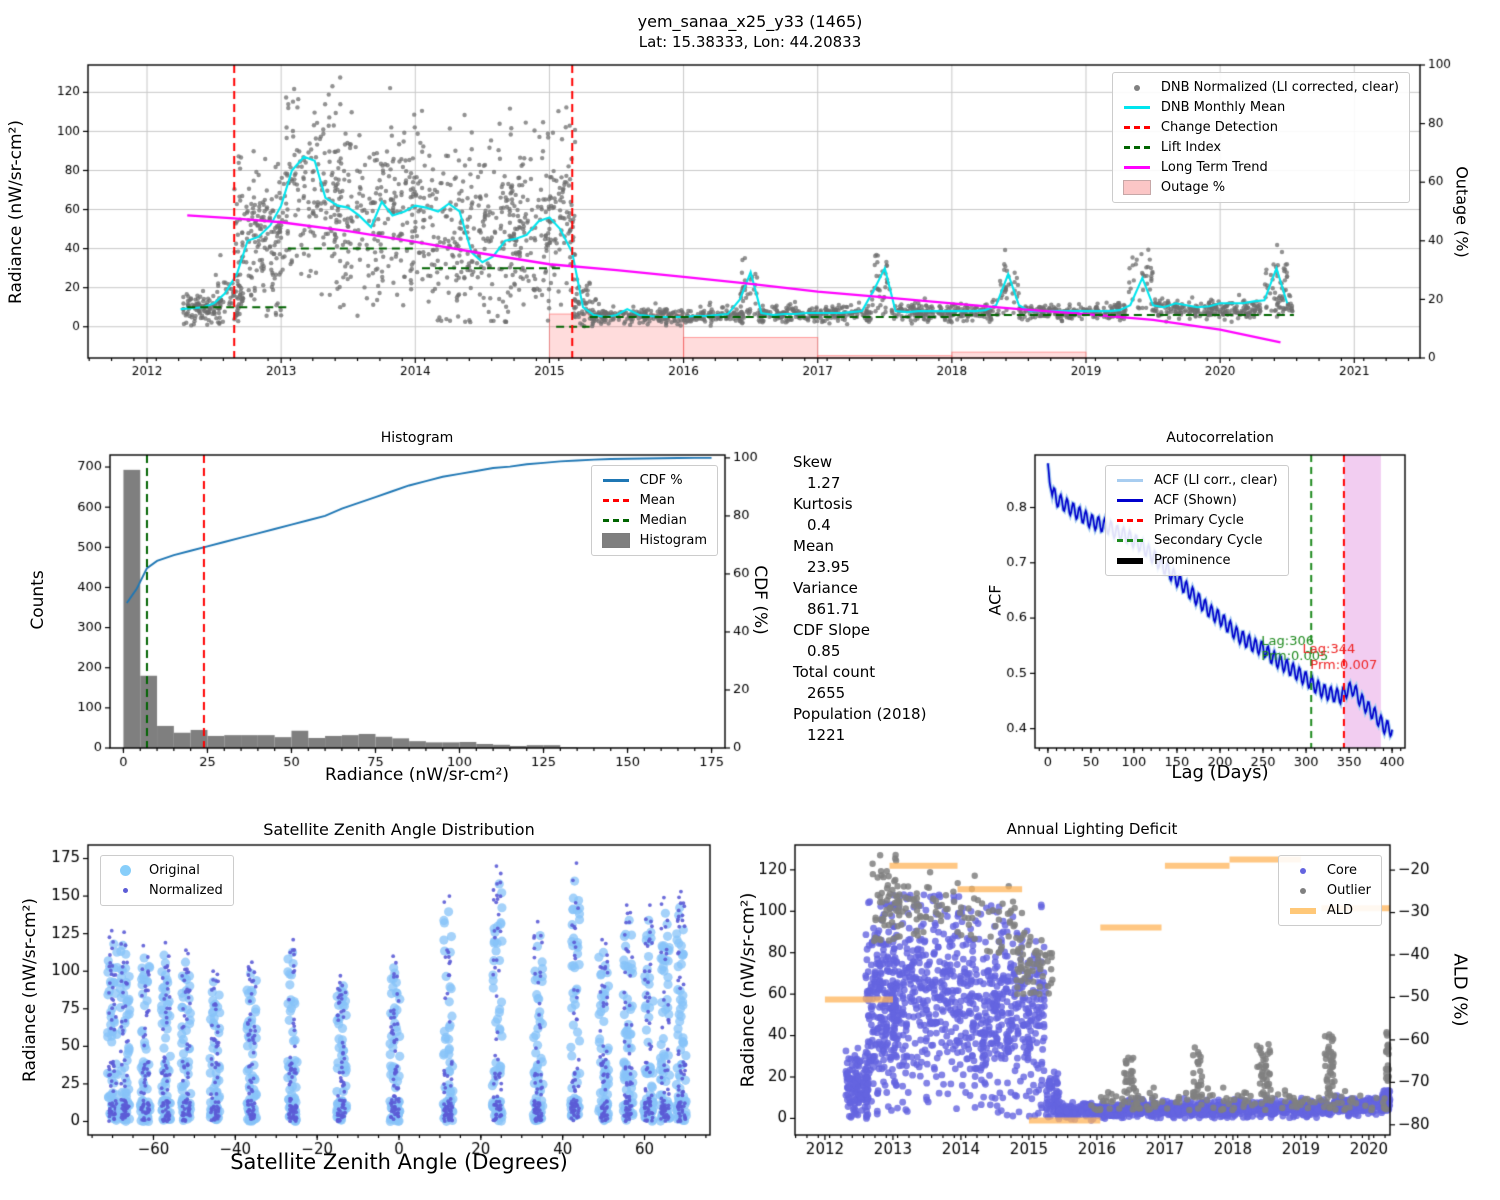 This screenshot has width=1500, height=1200. I want to click on legend-item-histogram-3: Histogram, so click(654, 540).